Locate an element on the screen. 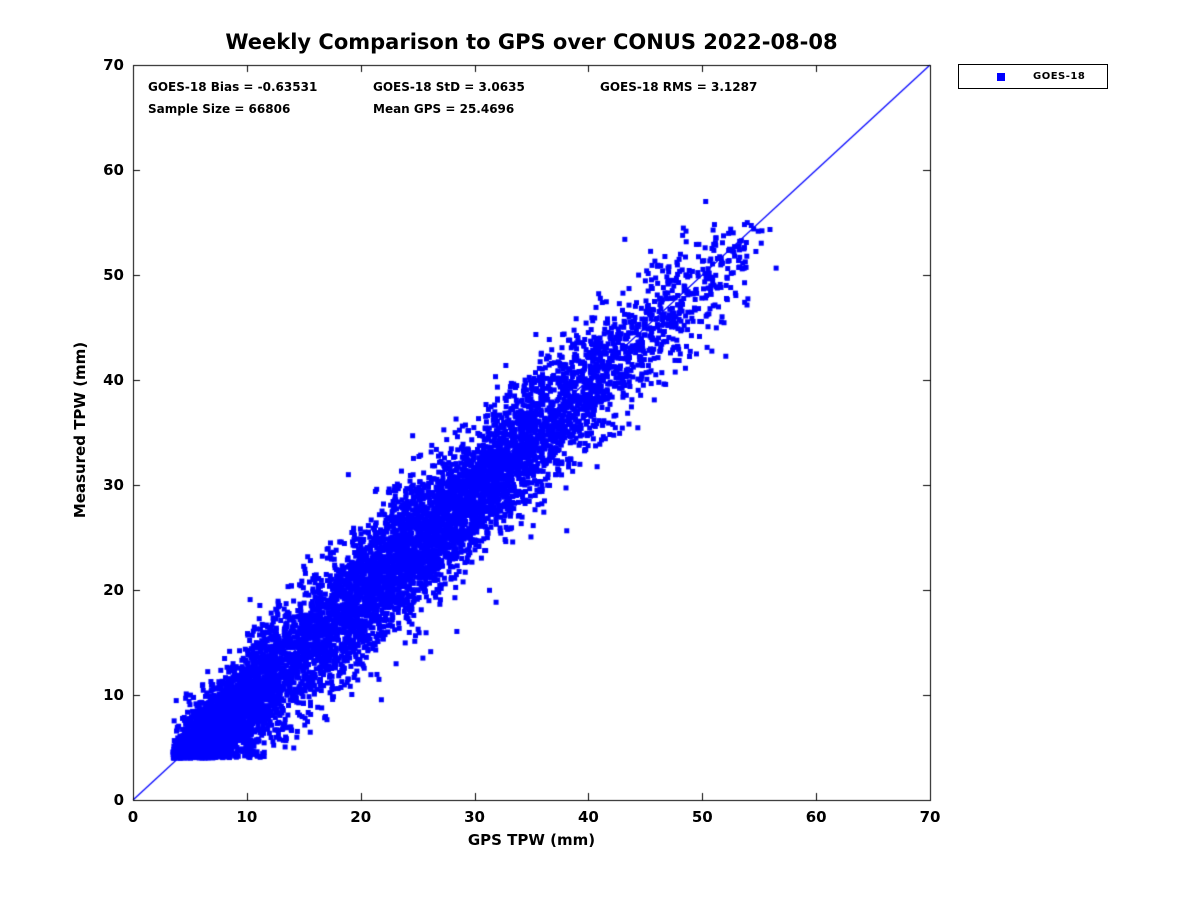  x-tick-label: 0 is located at coordinates (133, 817).